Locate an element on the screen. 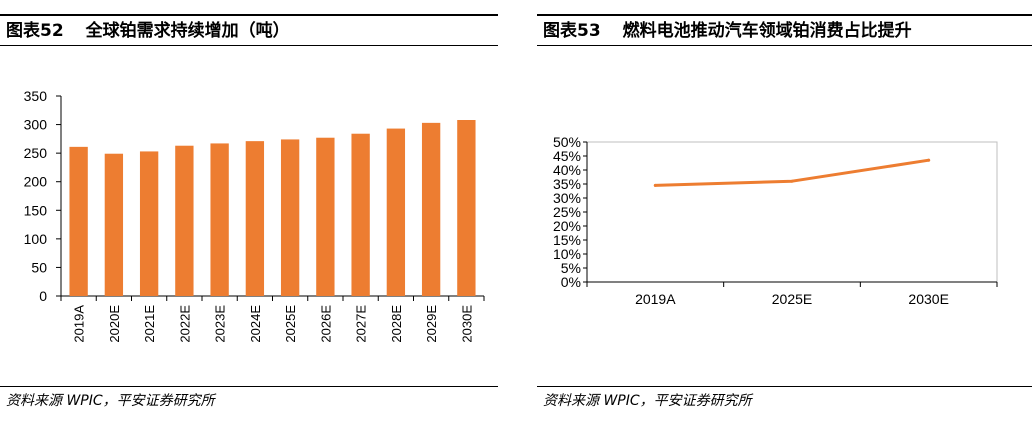 This screenshot has height=421, width=1032. x-tick-label: 2027E is located at coordinates (361, 324).